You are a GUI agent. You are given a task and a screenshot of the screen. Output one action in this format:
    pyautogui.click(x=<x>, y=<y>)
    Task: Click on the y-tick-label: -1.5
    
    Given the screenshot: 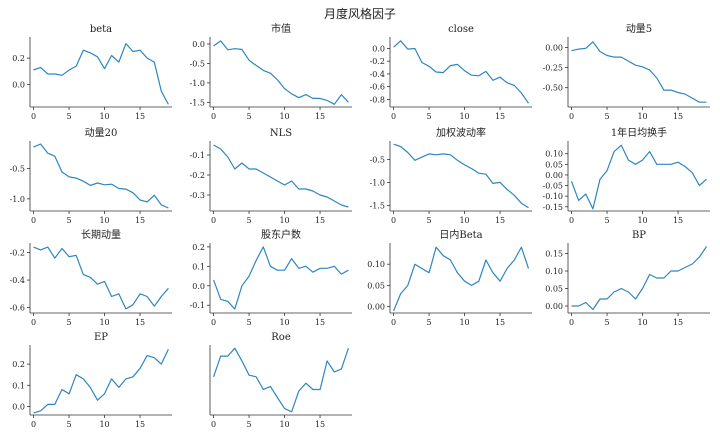 What is the action you would take?
    pyautogui.click(x=197, y=102)
    